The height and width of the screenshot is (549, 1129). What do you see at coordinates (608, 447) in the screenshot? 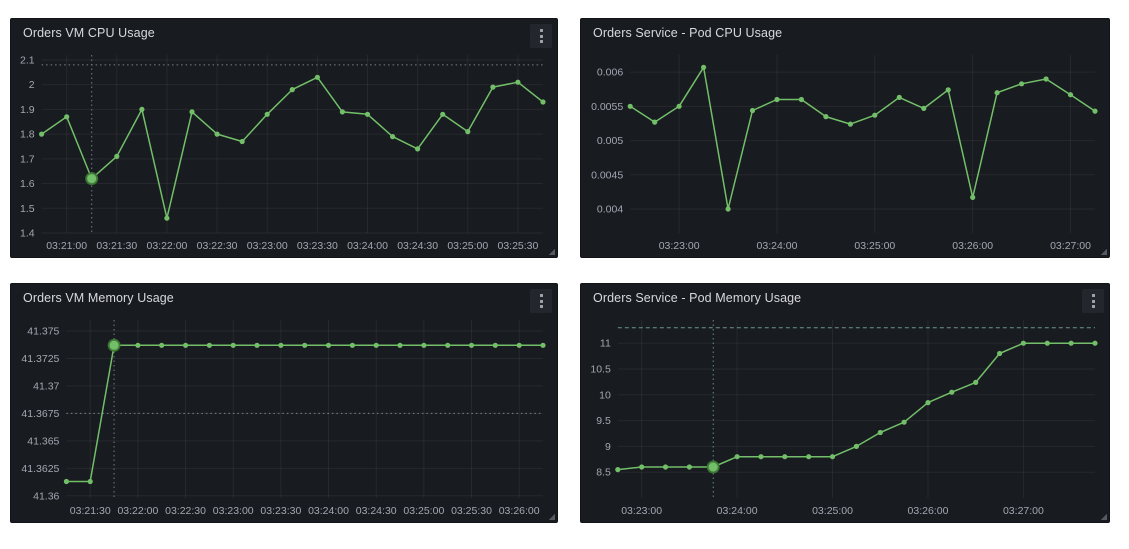
I see `svg-text: 9` at bounding box center [608, 447].